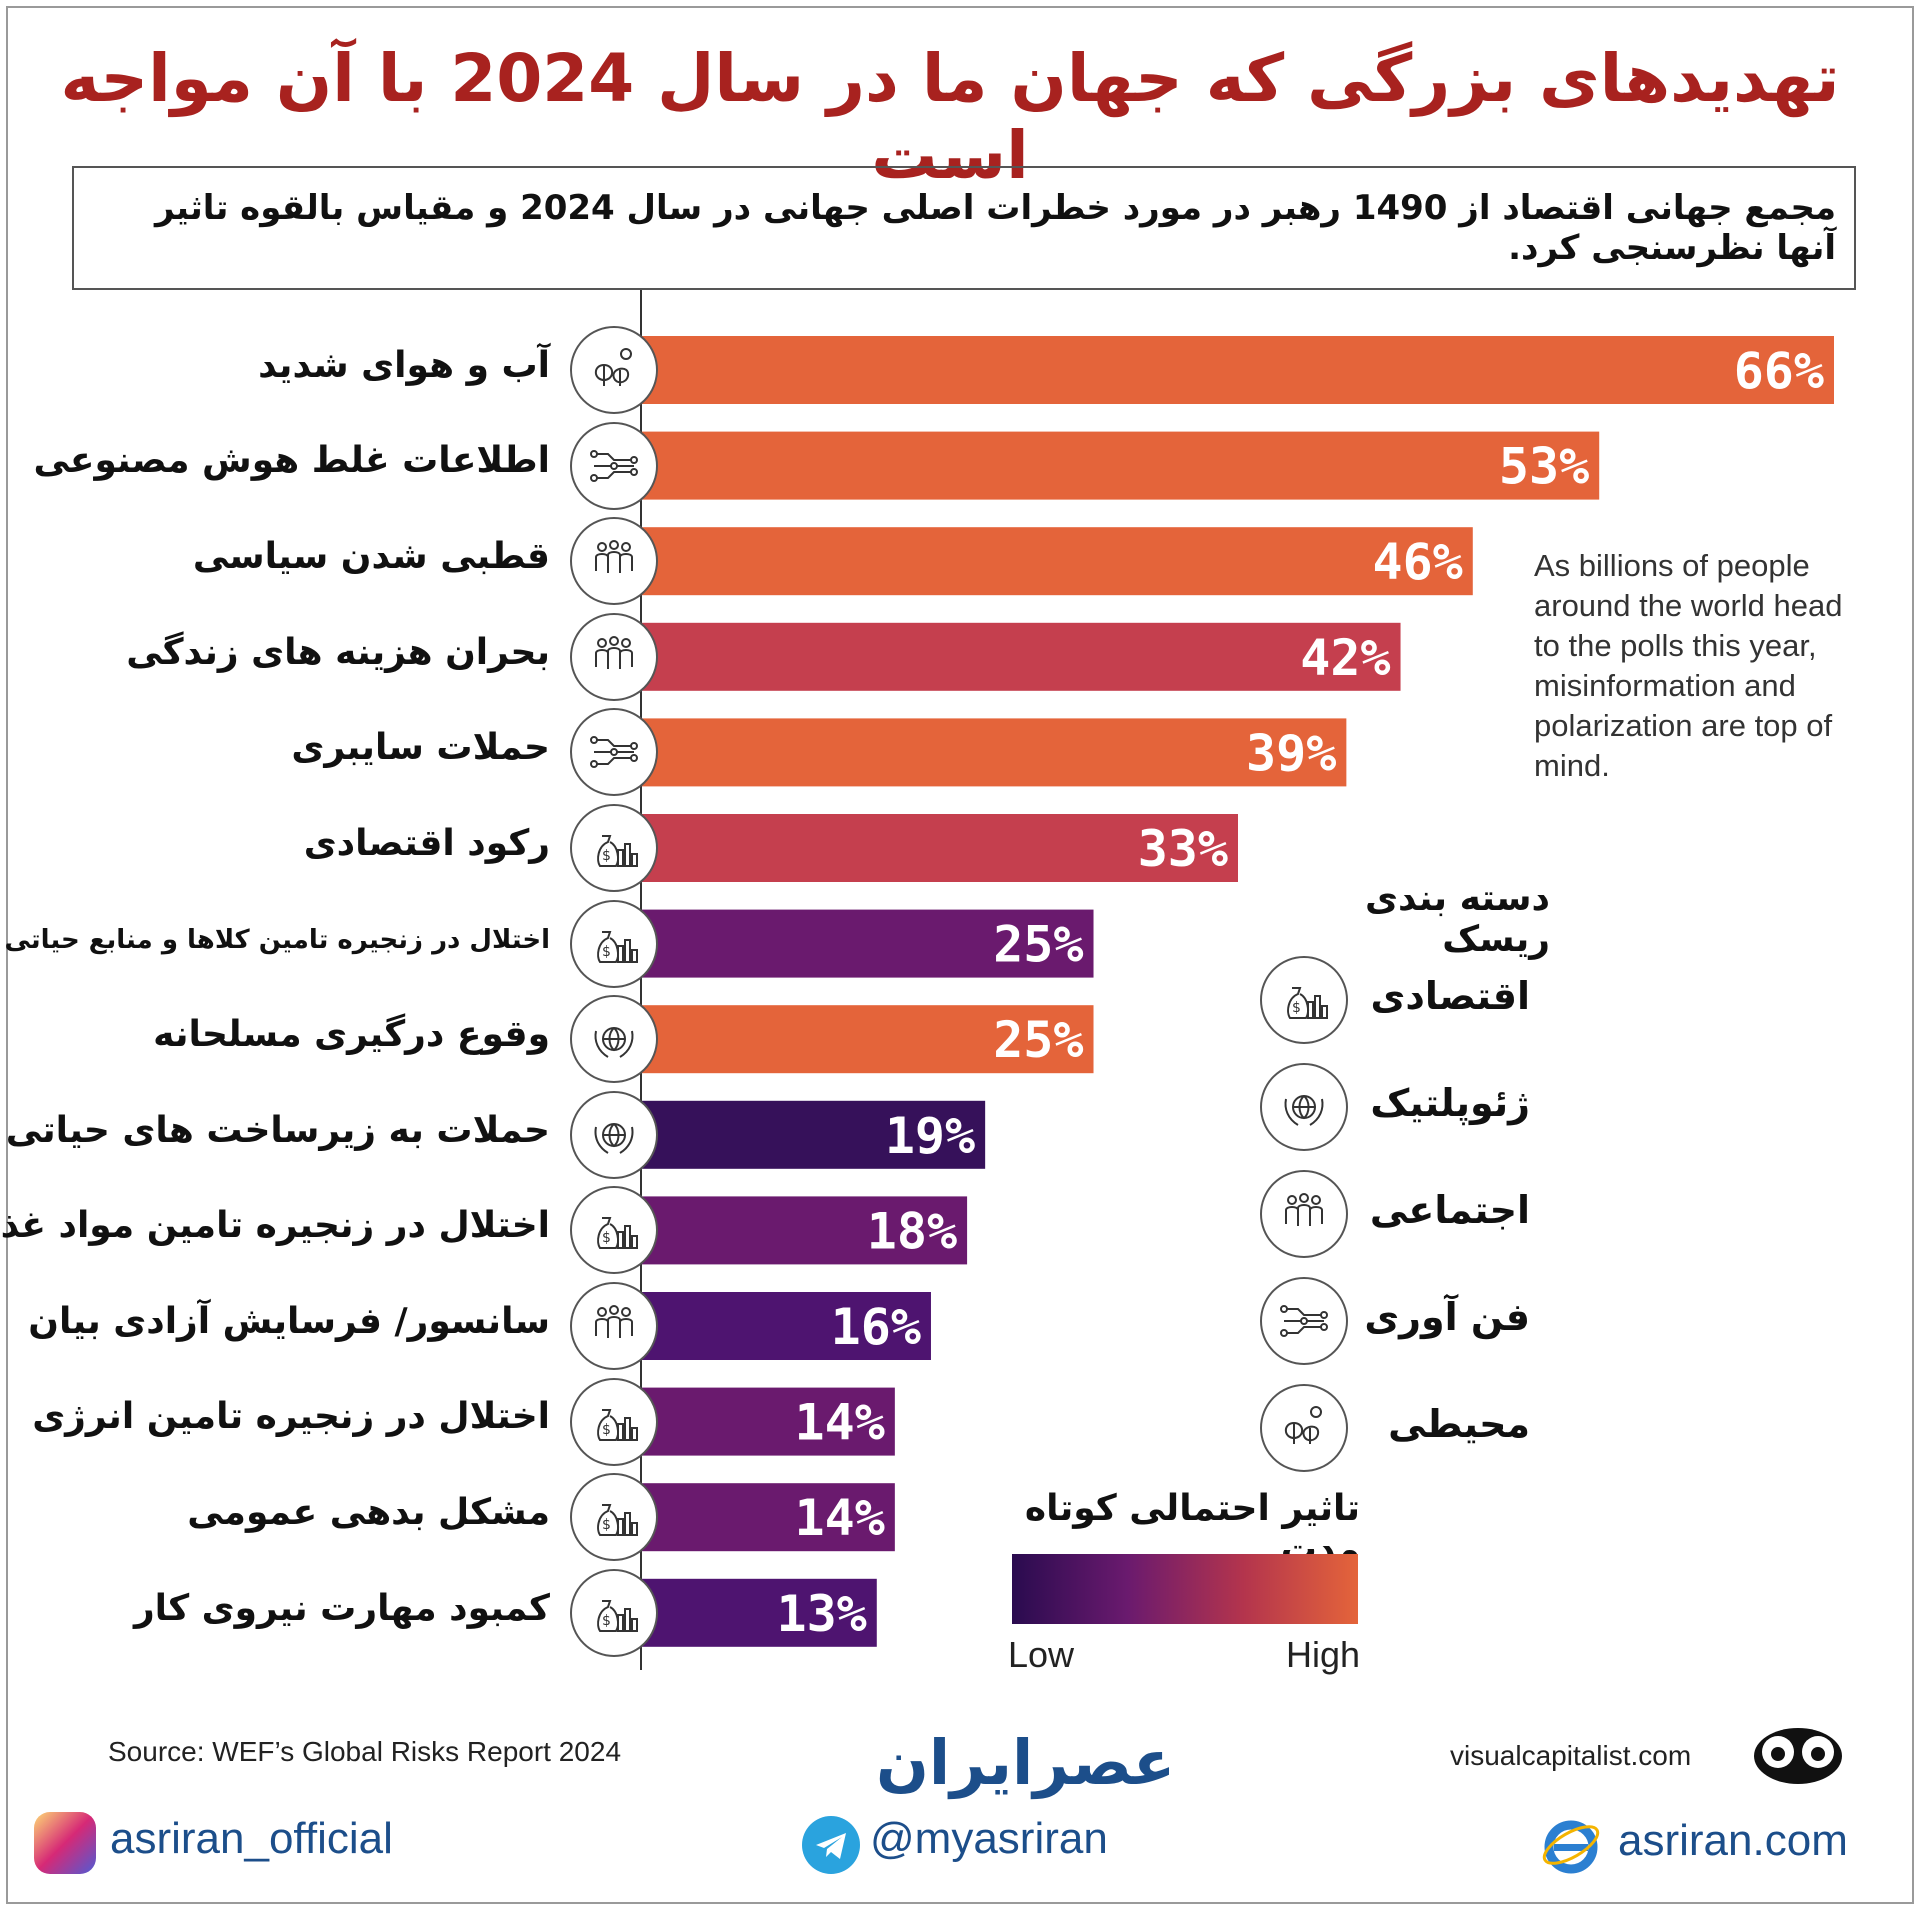 The image size is (1920, 1910). Describe the element at coordinates (371, 556) in the screenshot. I see `category-label-3: قطبی شدن سیاسی` at that location.